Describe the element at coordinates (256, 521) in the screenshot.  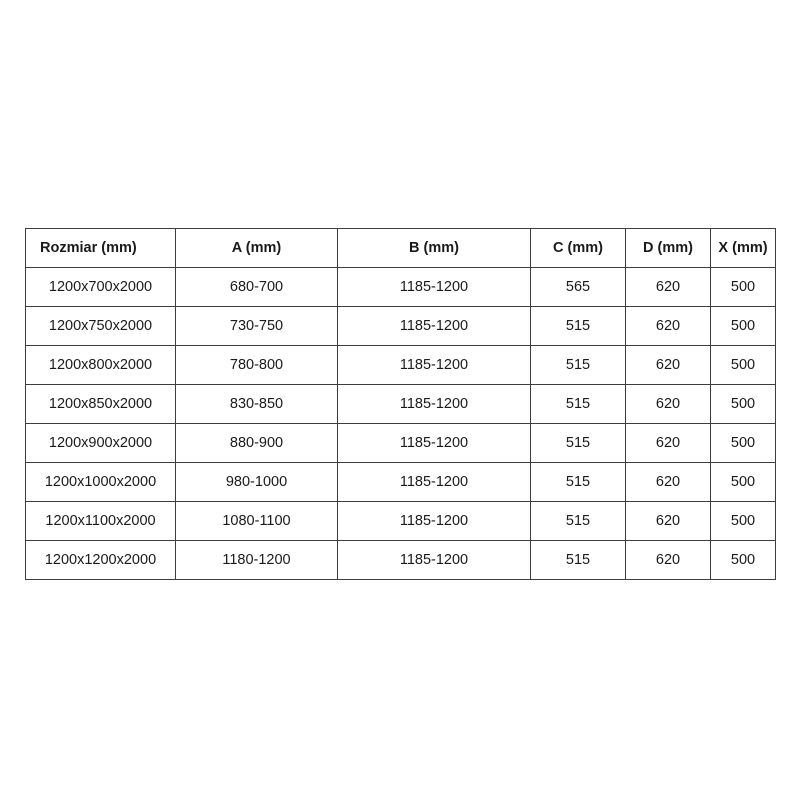
I see `cell-a: 1080-1100` at that location.